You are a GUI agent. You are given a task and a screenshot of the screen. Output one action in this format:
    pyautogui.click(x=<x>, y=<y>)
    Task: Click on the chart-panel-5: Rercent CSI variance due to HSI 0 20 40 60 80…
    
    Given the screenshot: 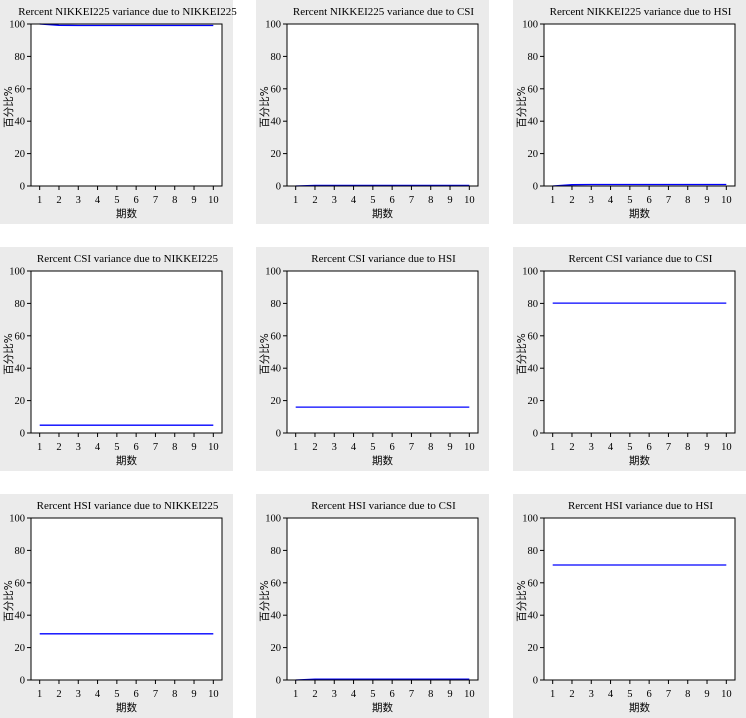 What is the action you would take?
    pyautogui.click(x=372, y=359)
    